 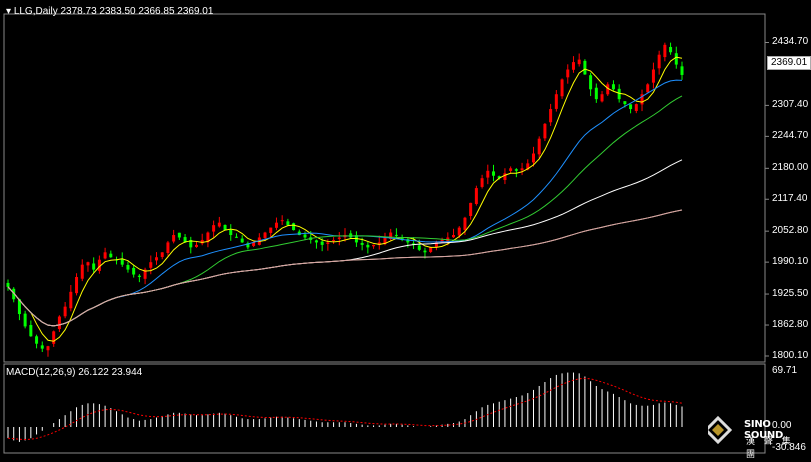 I want to click on price-axis-tick: 1925.50, so click(x=790, y=294).